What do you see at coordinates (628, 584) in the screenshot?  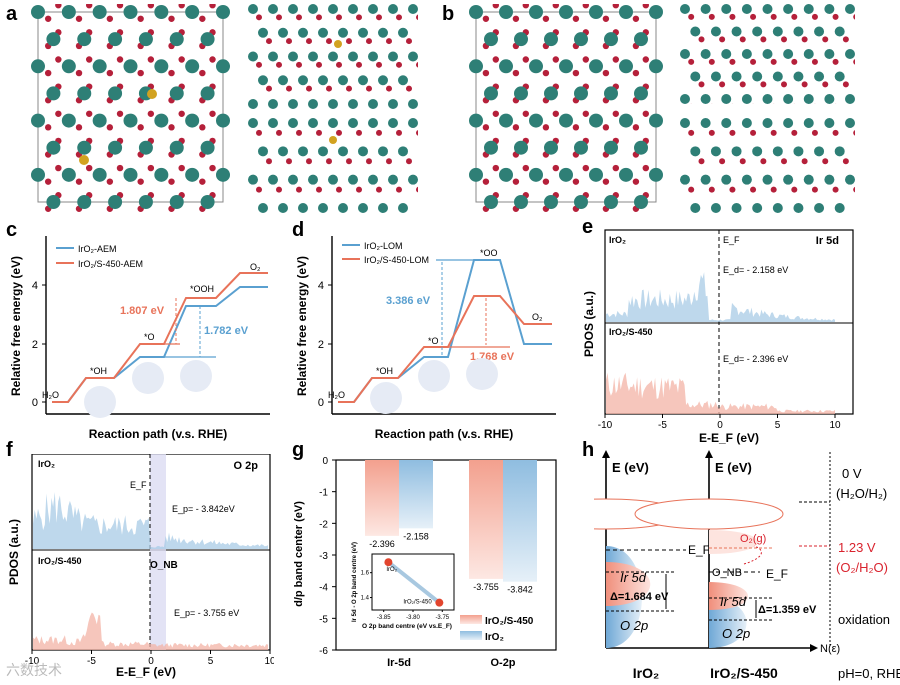 I see `h-left-ir5d` at bounding box center [628, 584].